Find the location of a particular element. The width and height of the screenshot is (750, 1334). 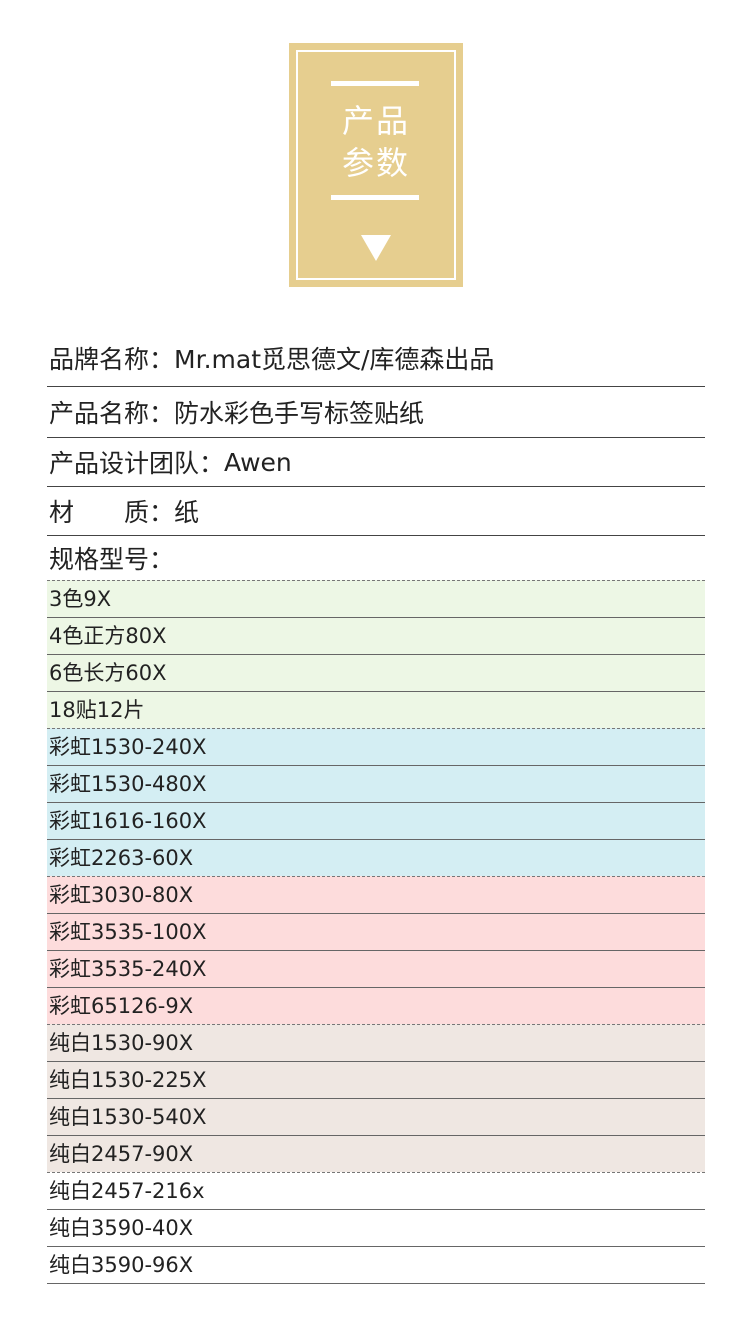

info-label: 规格型号： is located at coordinates (112, 559).